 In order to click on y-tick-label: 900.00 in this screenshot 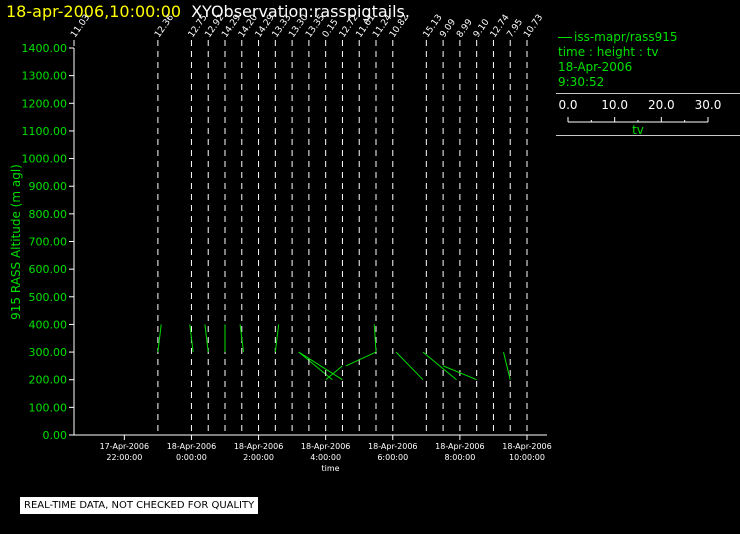, I will do `click(48, 186)`.